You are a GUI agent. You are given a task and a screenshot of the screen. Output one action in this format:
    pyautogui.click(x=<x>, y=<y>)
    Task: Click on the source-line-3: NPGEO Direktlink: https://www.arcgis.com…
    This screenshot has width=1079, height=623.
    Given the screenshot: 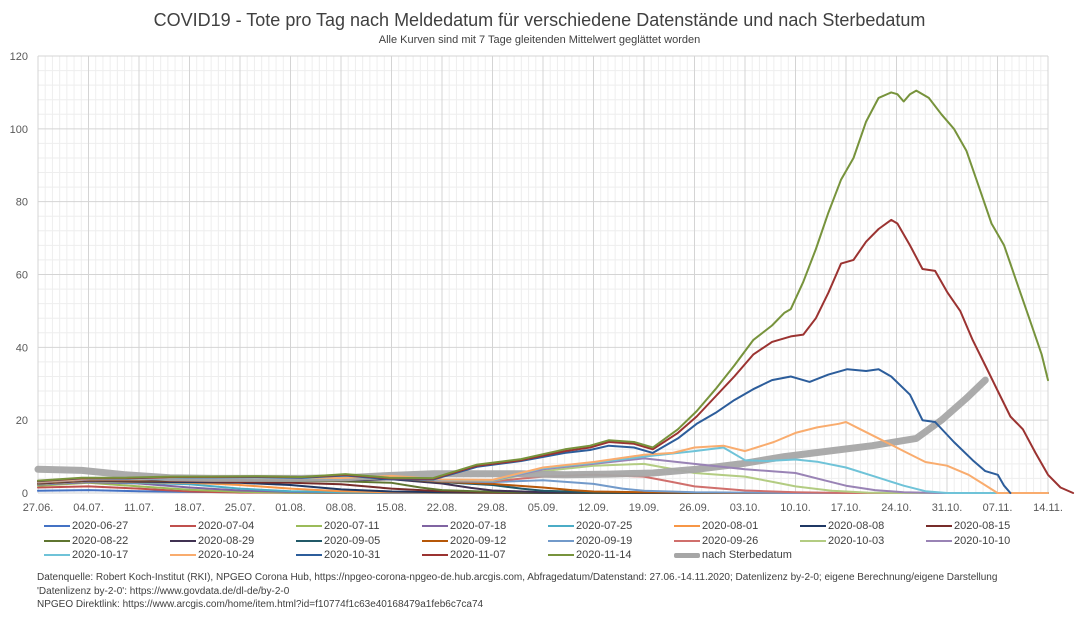 What is the action you would take?
    pyautogui.click(x=260, y=604)
    